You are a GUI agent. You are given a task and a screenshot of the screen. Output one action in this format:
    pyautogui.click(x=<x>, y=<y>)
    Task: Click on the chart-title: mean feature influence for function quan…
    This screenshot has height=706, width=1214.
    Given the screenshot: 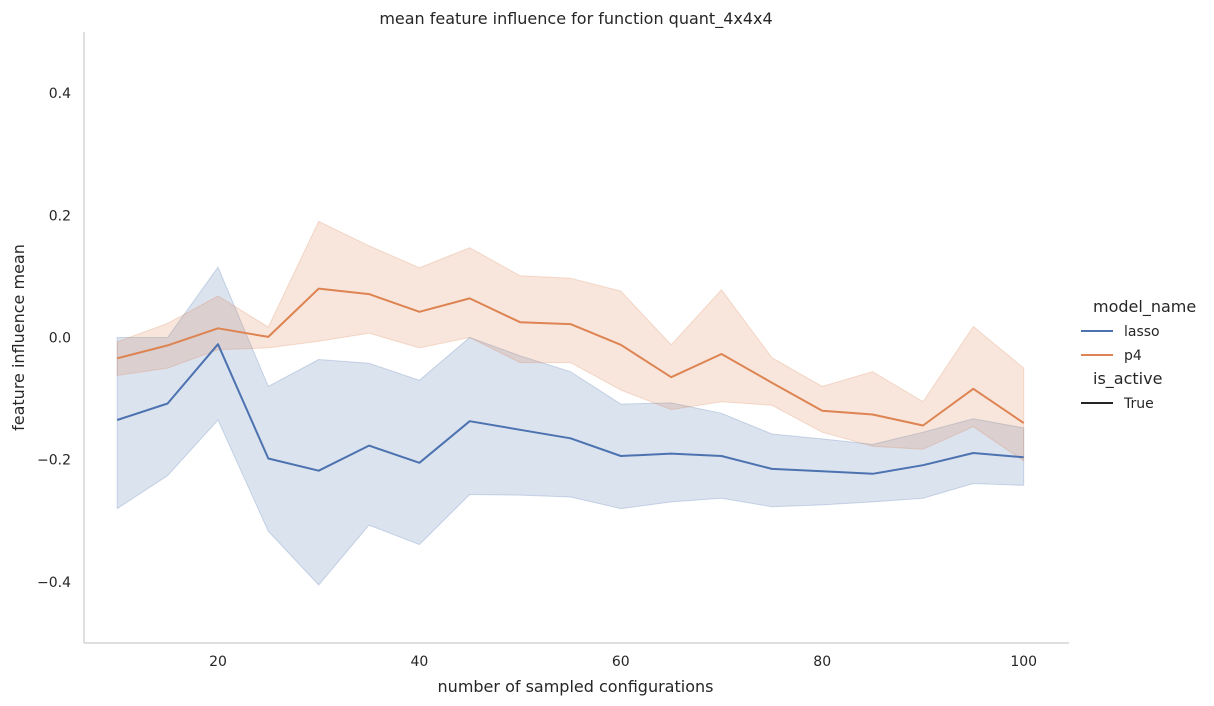 What is the action you would take?
    pyautogui.click(x=575, y=19)
    